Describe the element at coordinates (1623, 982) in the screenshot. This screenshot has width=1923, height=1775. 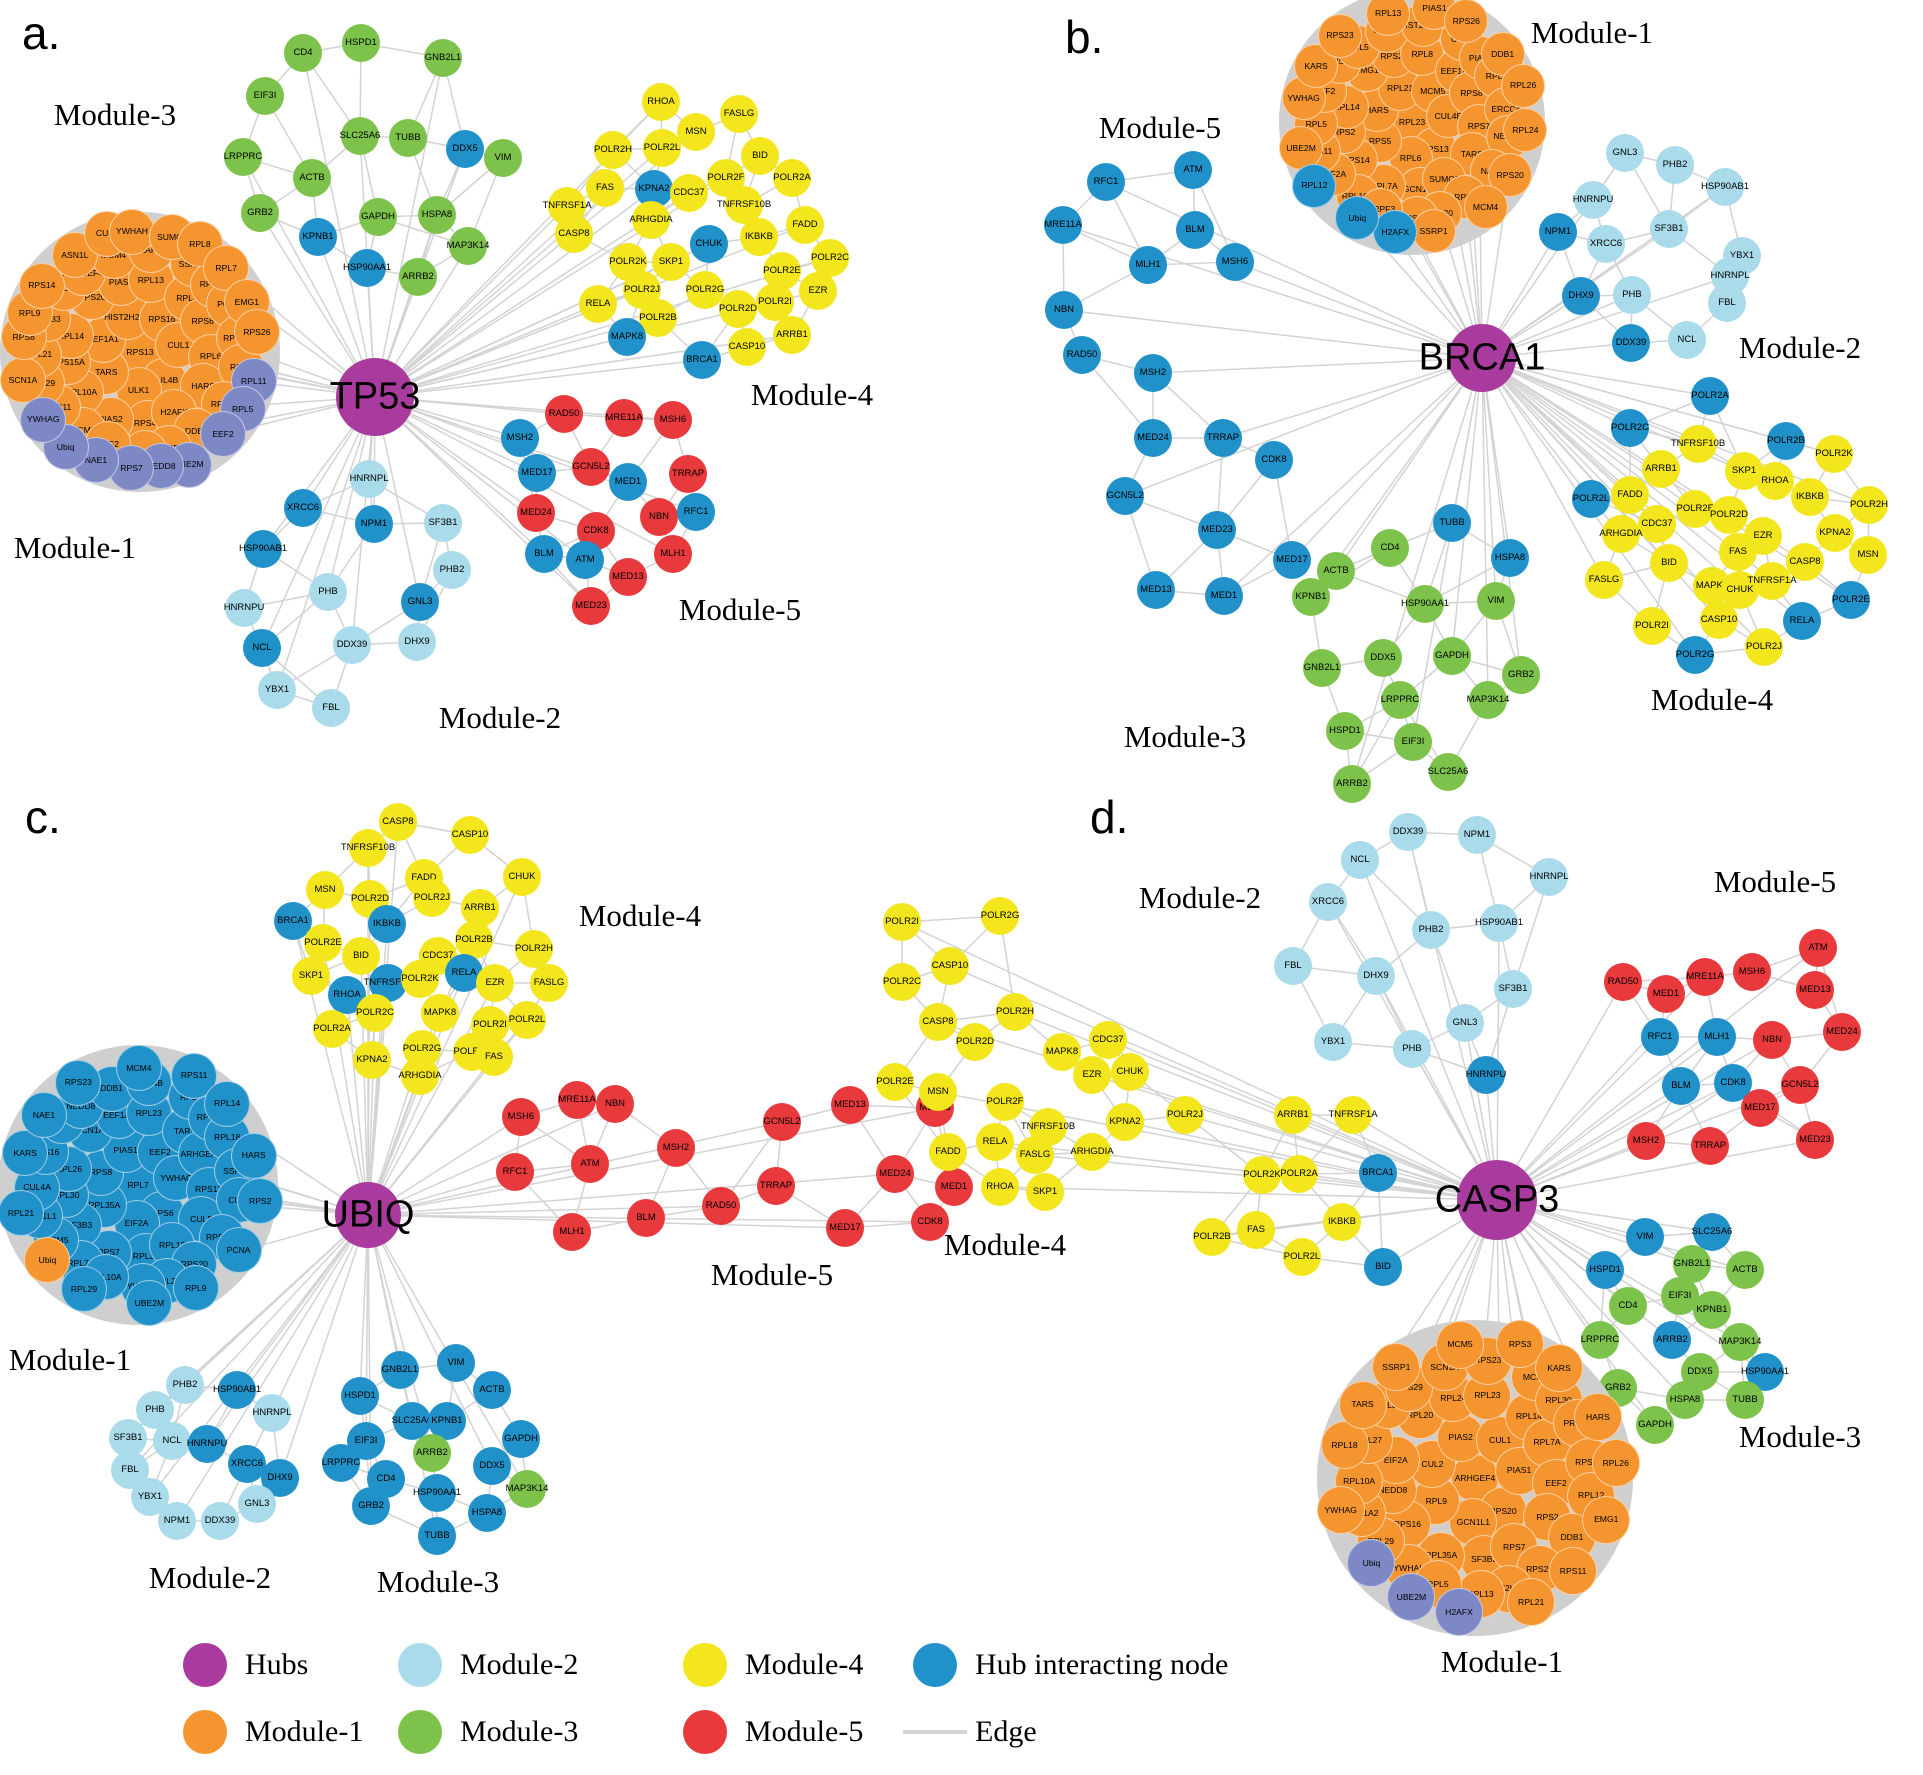
I see `node-rad50: RAD50` at that location.